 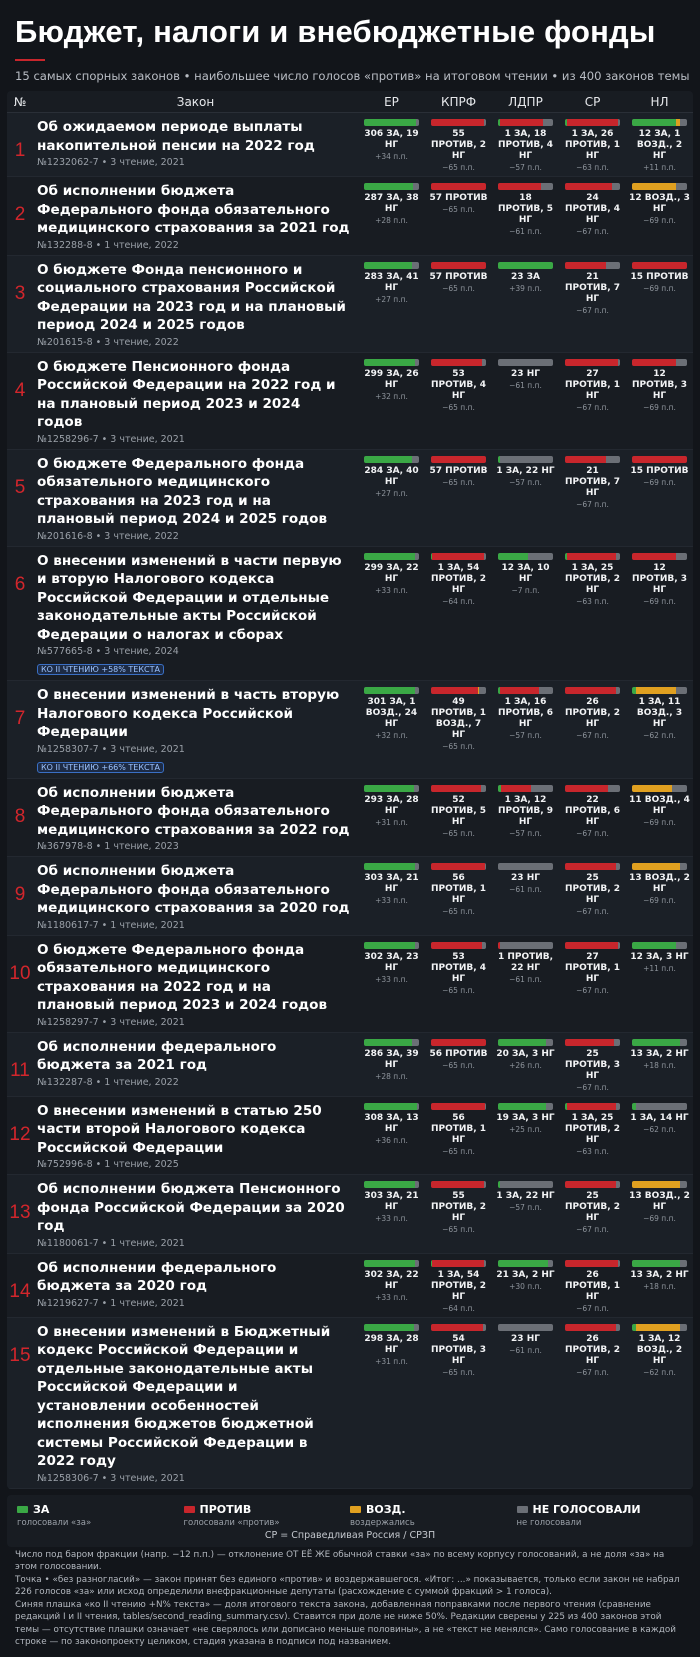 I want to click on legend-item: ВОЗД. воздержались, so click(x=433, y=1515).